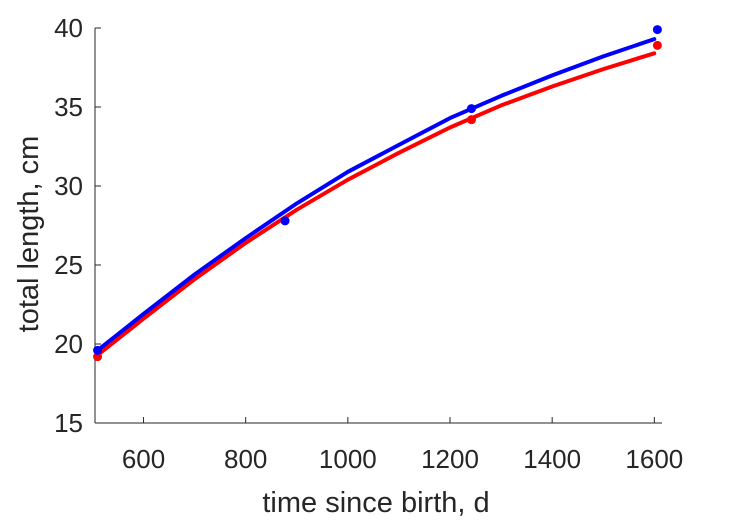 This screenshot has height=521, width=729. What do you see at coordinates (375, 503) in the screenshot?
I see `x-axis-label: time since birth, d` at bounding box center [375, 503].